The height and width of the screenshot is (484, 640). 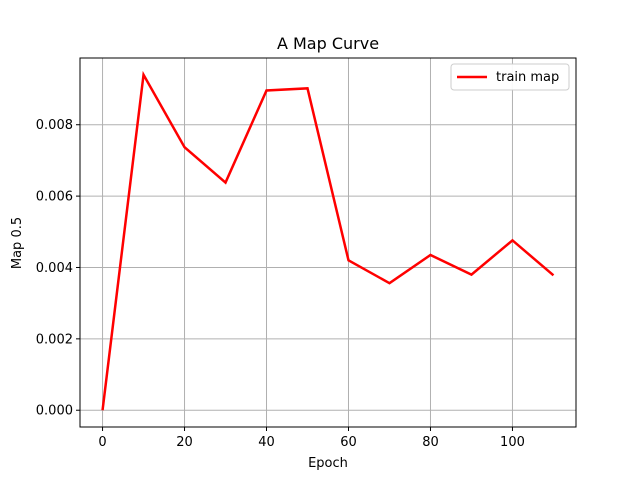 What do you see at coordinates (54, 125) in the screenshot?
I see `y-tick-label: 0.008` at bounding box center [54, 125].